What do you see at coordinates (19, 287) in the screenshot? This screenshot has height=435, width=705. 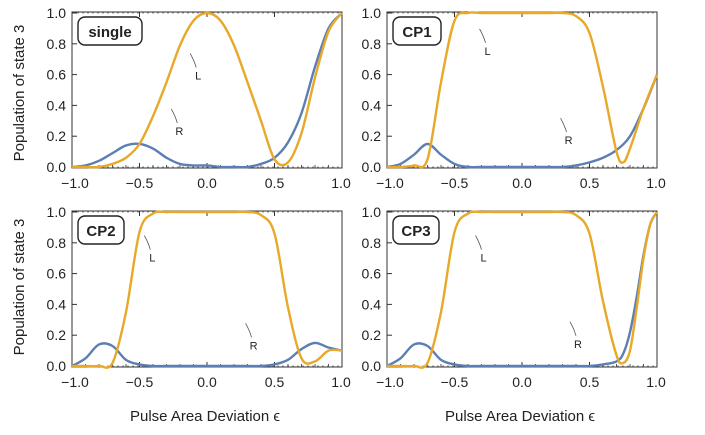 I see `y-axis-label-bottom: Population of state 3` at bounding box center [19, 287].